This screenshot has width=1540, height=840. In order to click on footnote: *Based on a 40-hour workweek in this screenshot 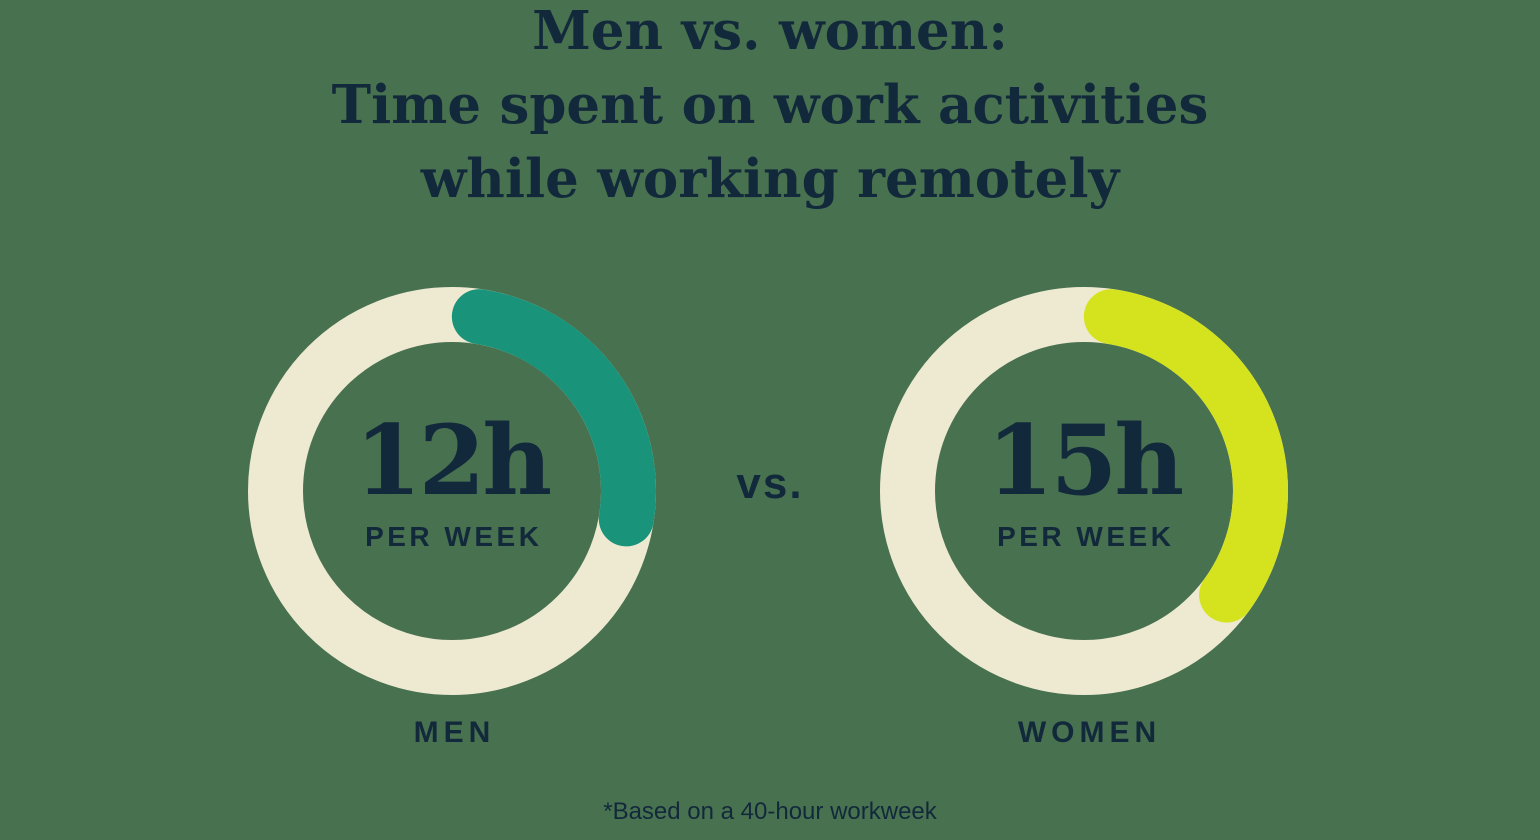, I will do `click(770, 811)`.